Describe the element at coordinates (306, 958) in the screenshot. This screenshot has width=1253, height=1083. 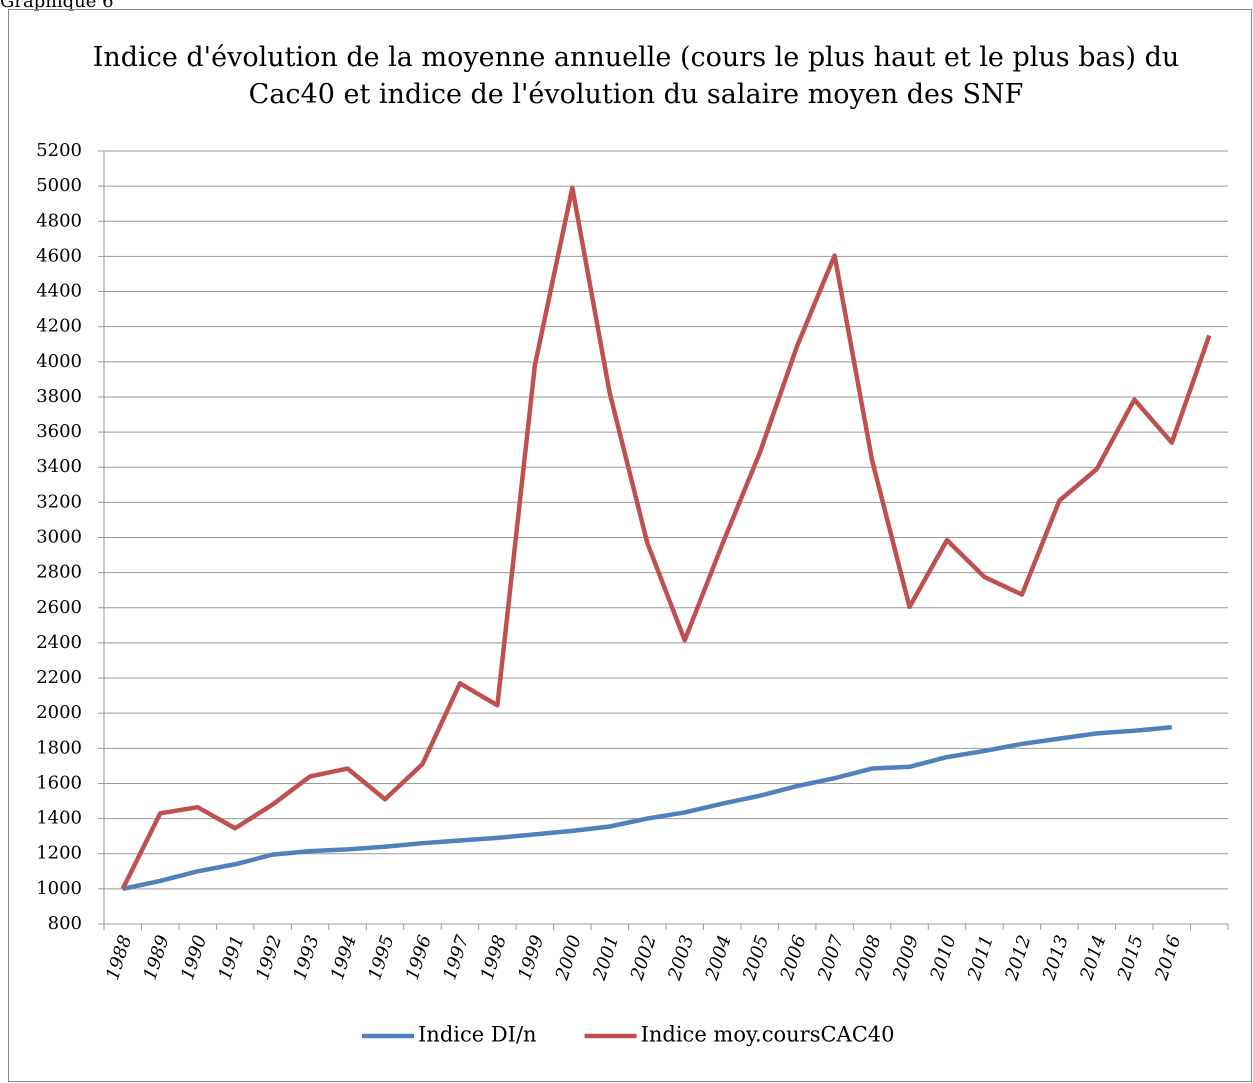
I see `x-tick-label: 1993` at that location.